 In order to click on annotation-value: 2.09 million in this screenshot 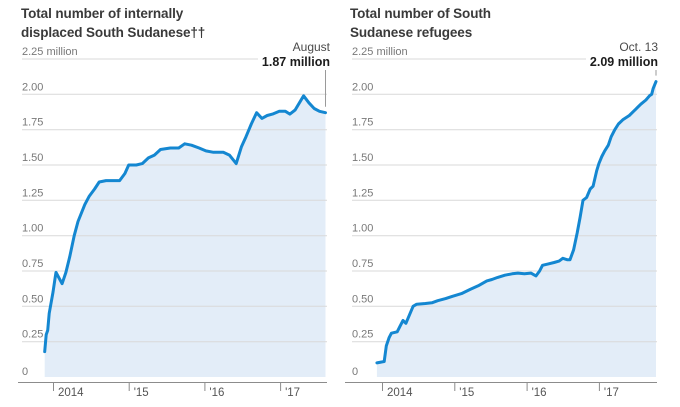, I will do `click(623, 62)`.